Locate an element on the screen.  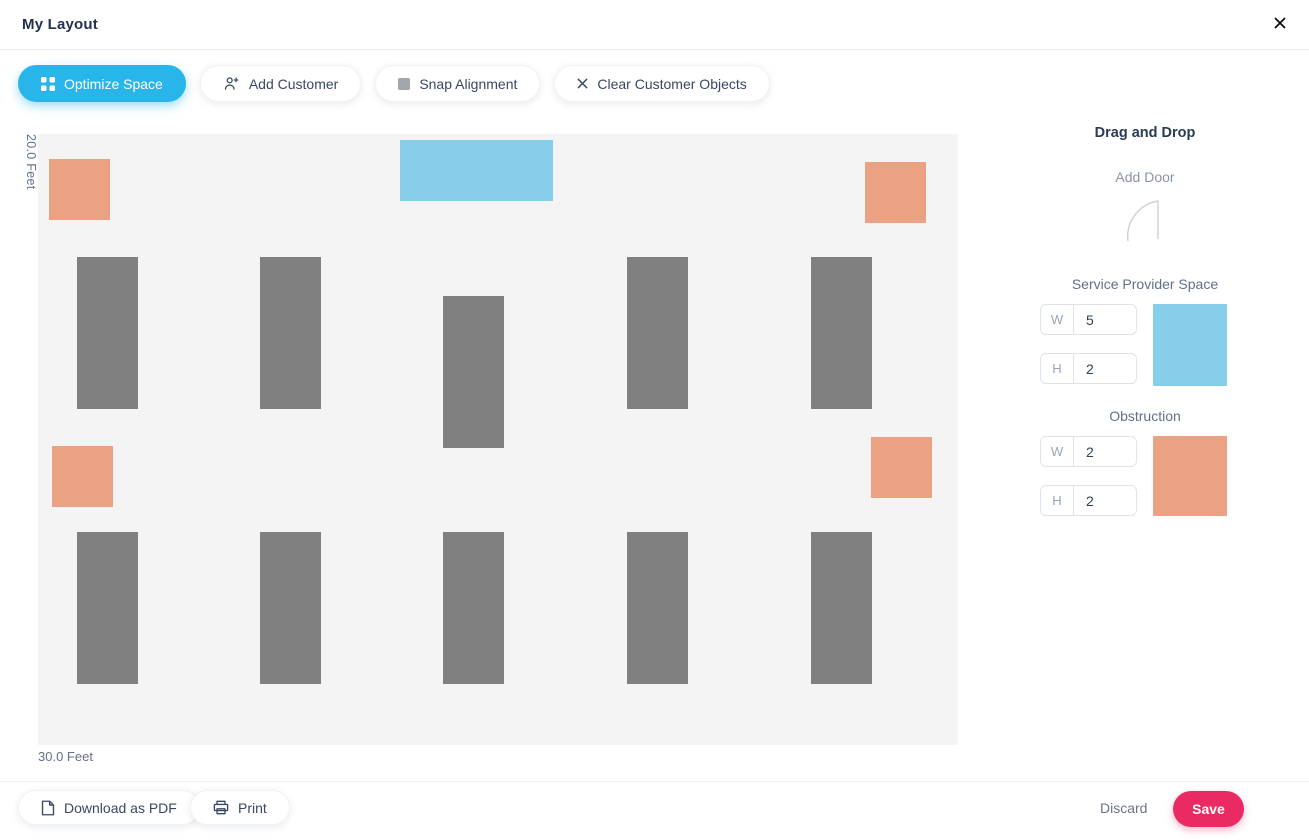
obstruction-width-label: W is located at coordinates (1057, 451).